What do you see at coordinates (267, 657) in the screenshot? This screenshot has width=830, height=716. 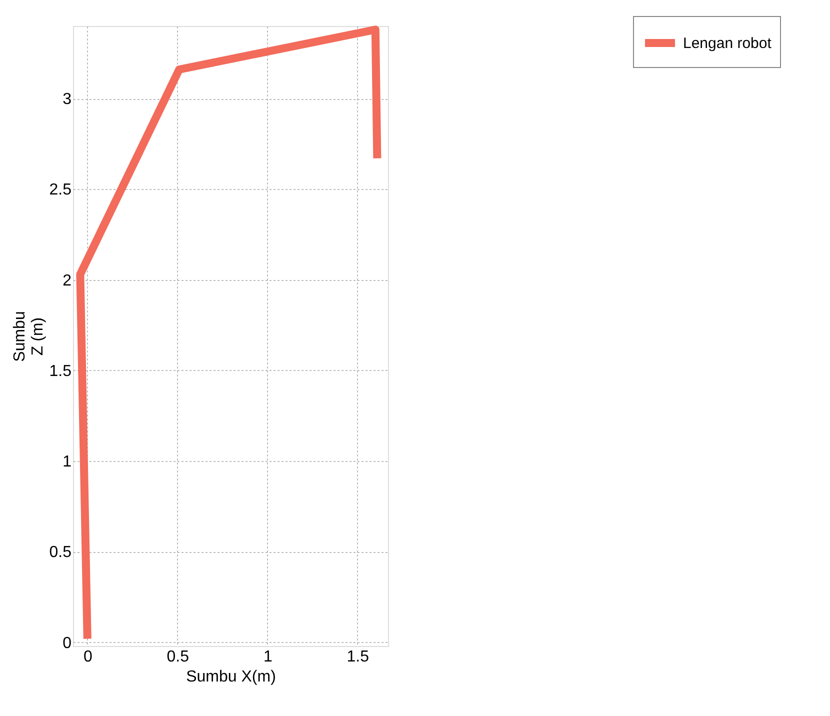 I see `x-tick-label: 1` at bounding box center [267, 657].